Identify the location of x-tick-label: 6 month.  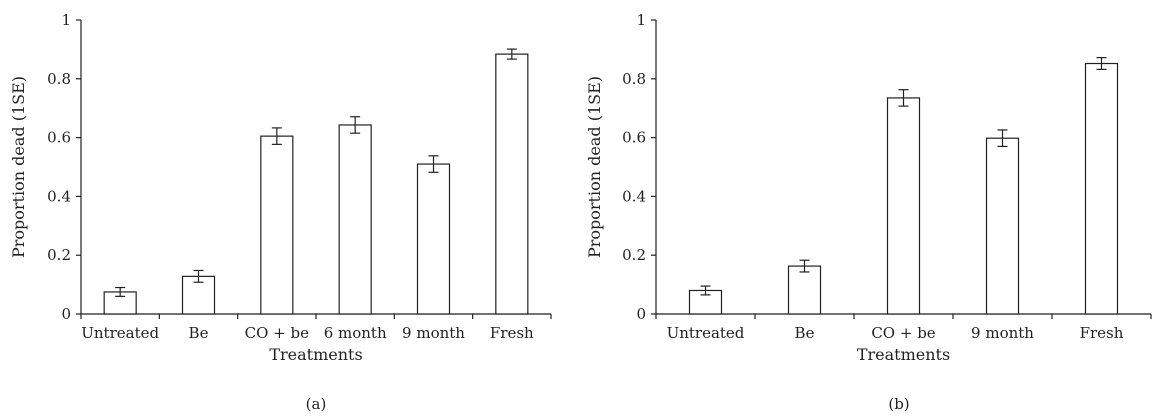
(355, 333).